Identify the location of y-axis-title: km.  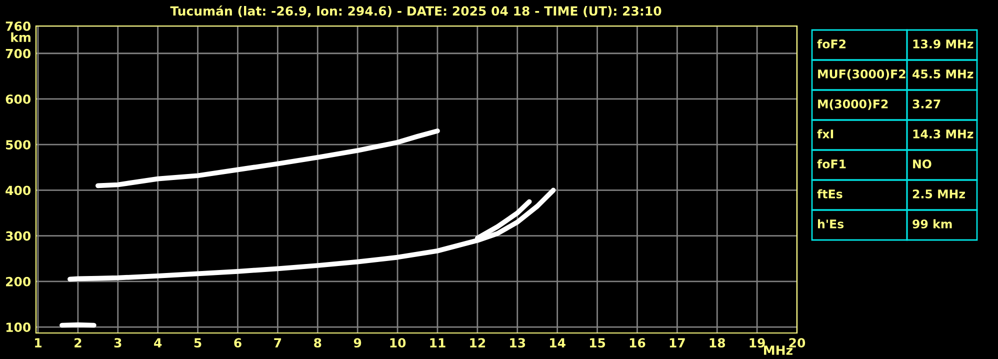
(20, 37).